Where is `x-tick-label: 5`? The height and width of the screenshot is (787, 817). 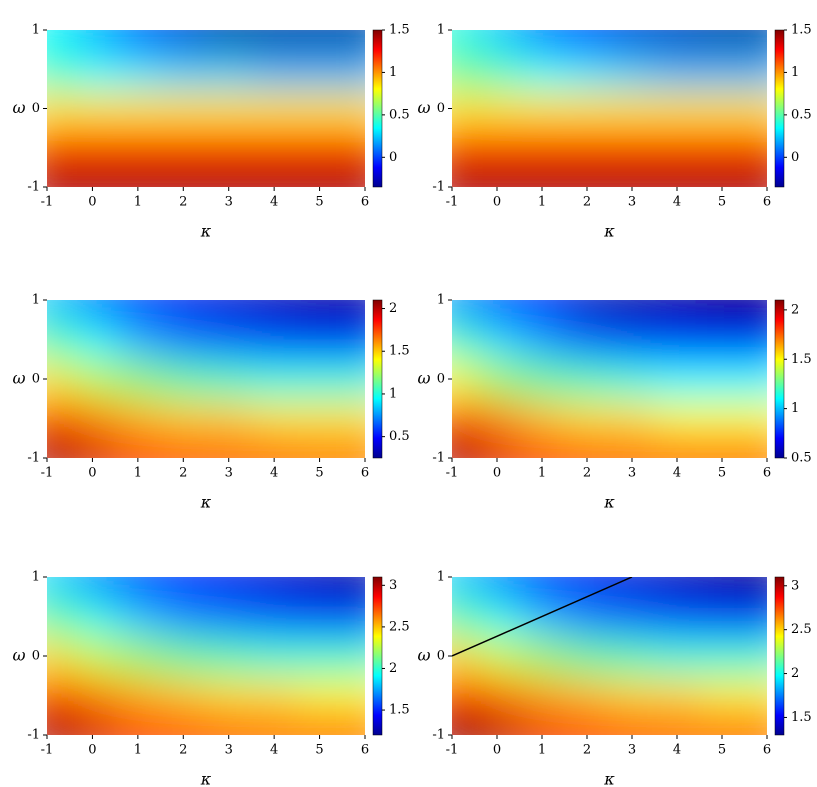 x-tick-label: 5 is located at coordinates (722, 473).